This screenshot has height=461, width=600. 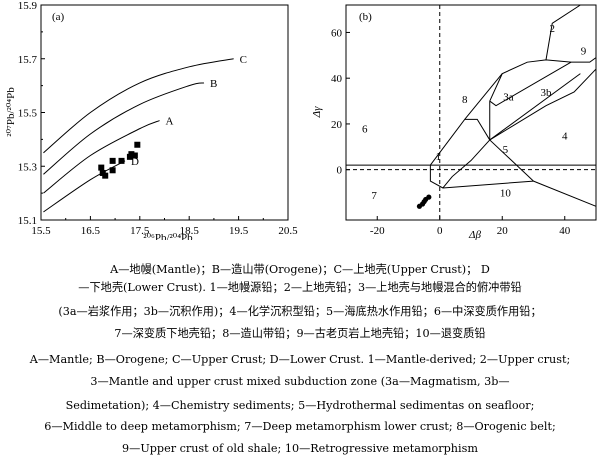 I want to click on panel-b-field-label-6: 6, so click(x=365, y=130).